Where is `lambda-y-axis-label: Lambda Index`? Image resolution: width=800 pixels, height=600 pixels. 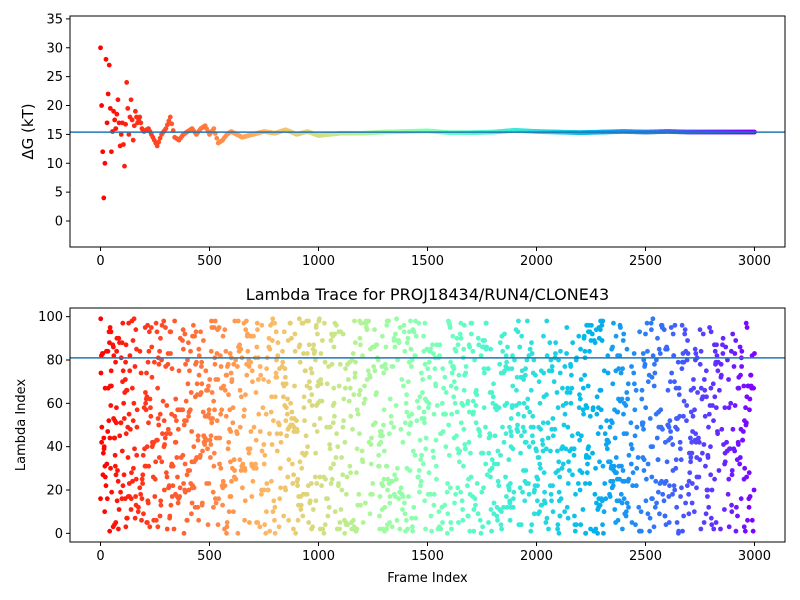
lambda-y-axis-label: Lambda Index is located at coordinates (21, 425).